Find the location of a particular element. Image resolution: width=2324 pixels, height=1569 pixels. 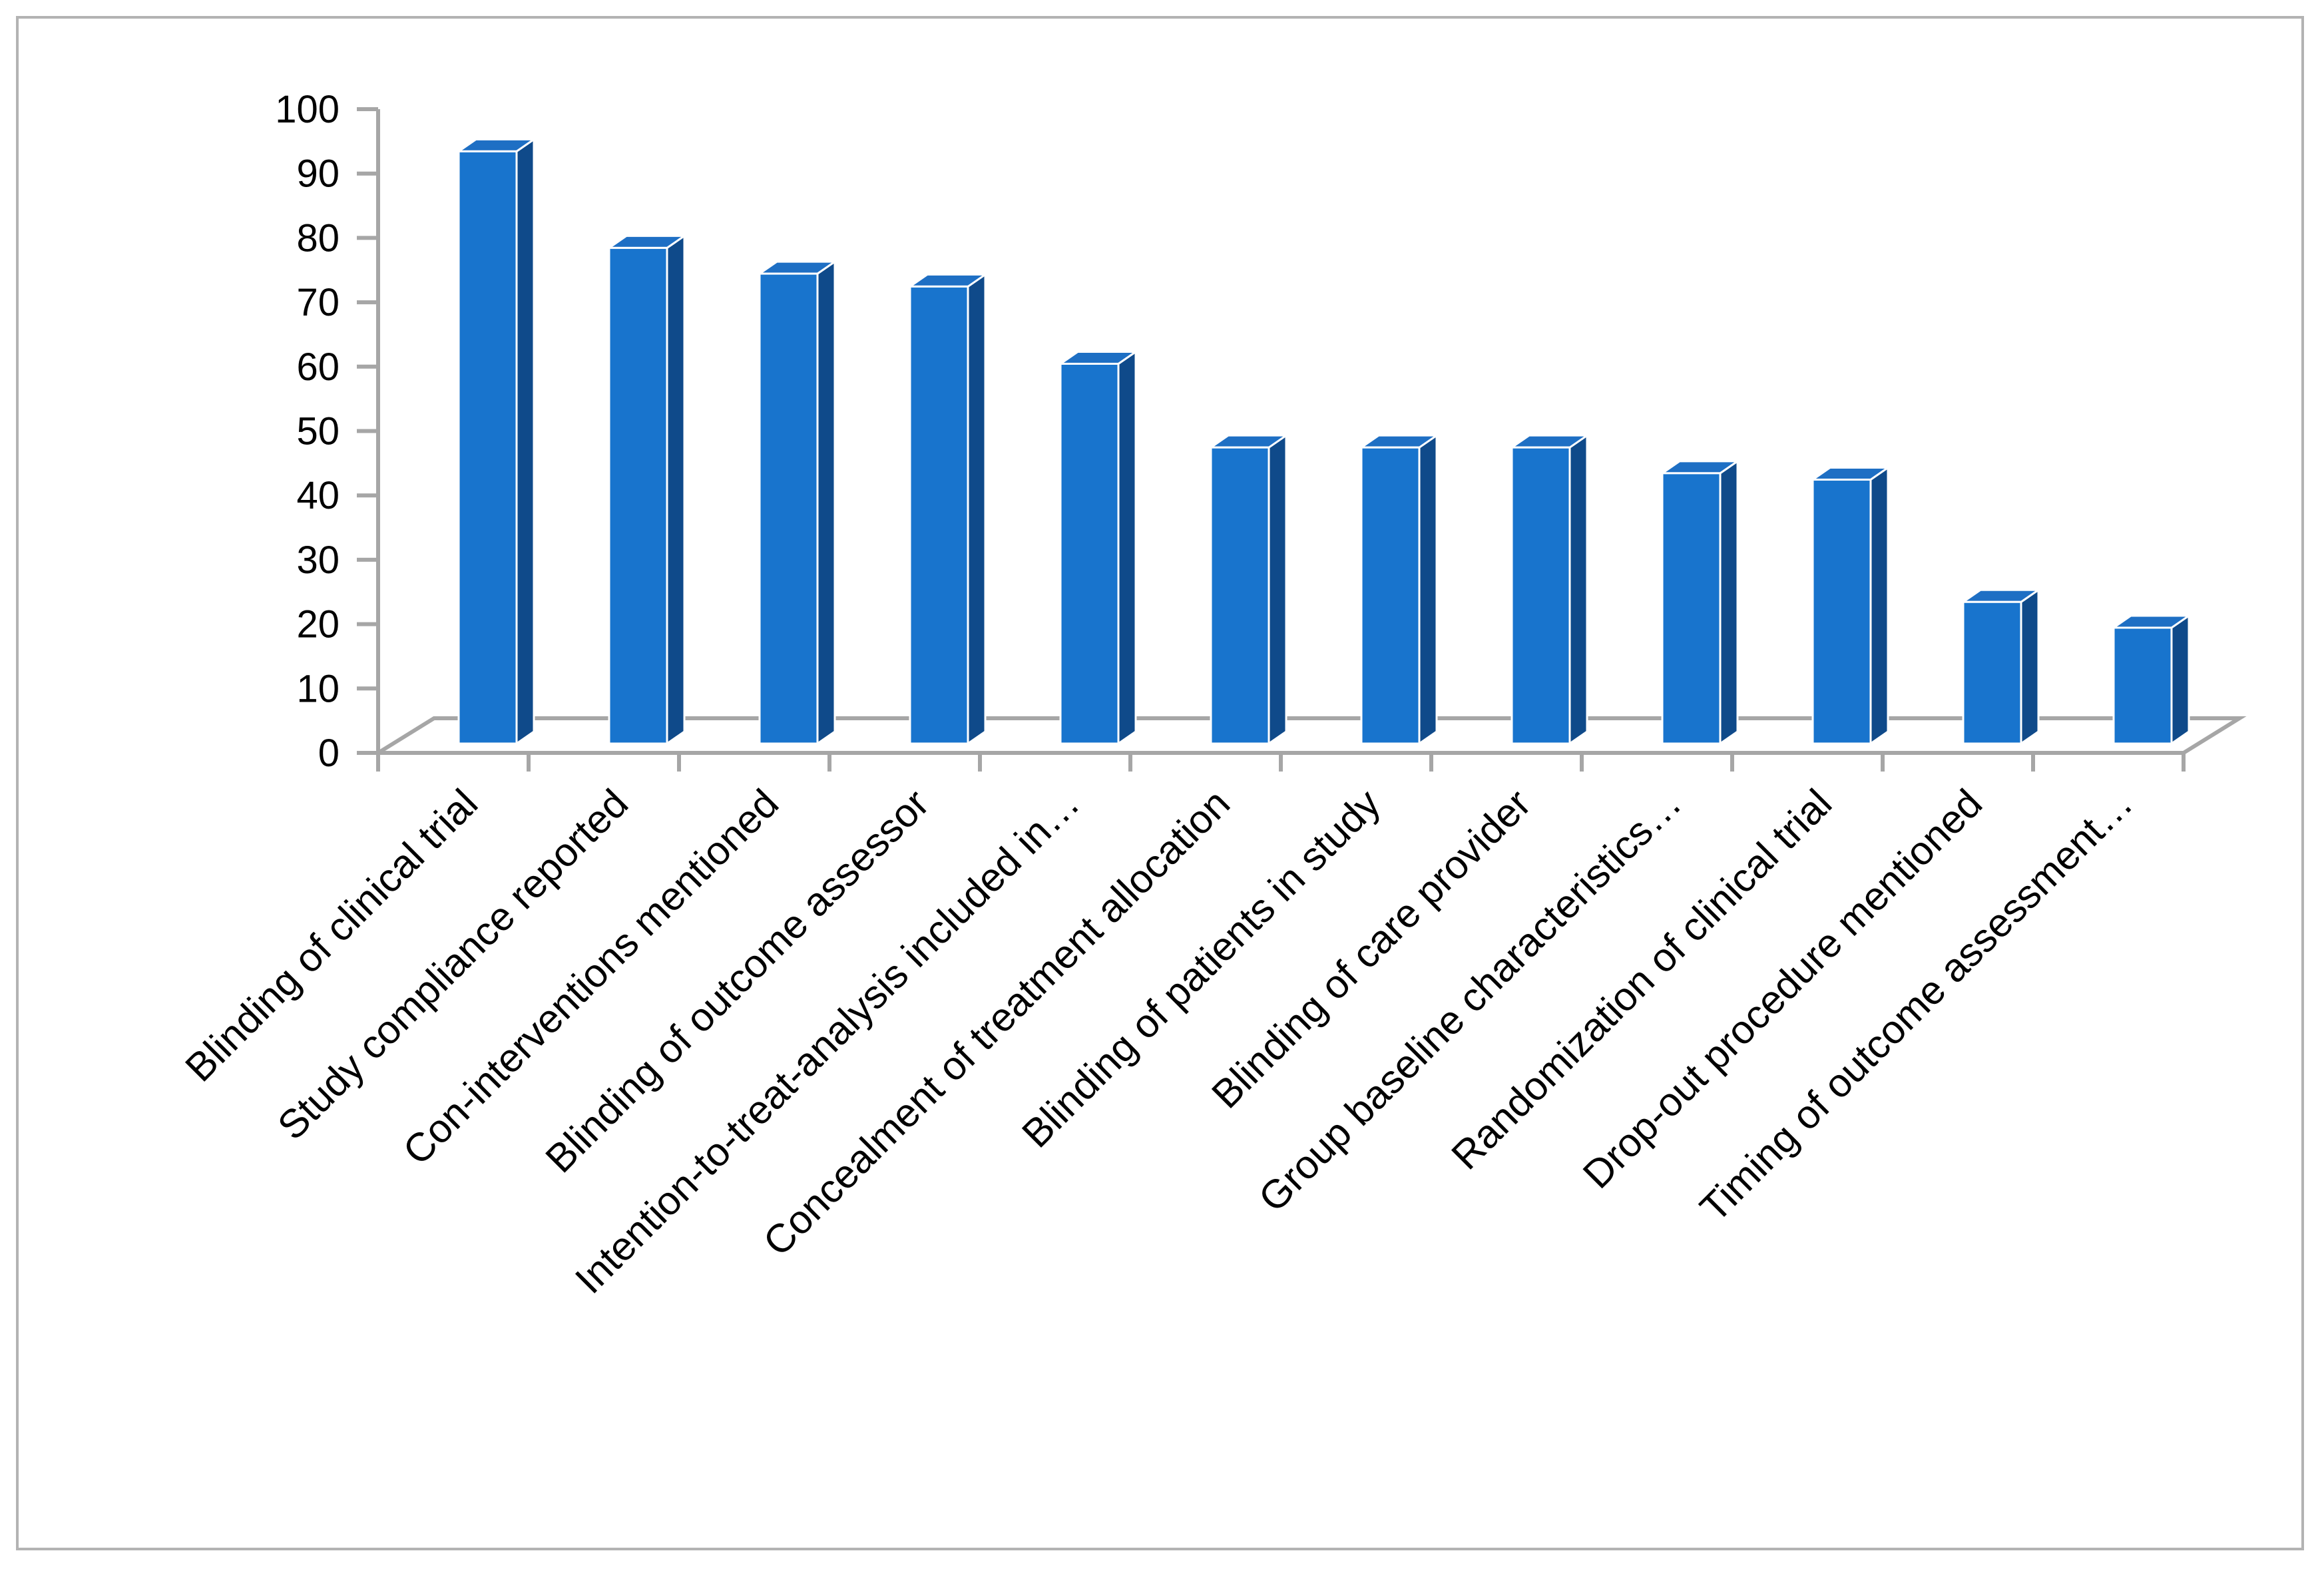

category-label: Blinding of care provider is located at coordinates (1371, 949).